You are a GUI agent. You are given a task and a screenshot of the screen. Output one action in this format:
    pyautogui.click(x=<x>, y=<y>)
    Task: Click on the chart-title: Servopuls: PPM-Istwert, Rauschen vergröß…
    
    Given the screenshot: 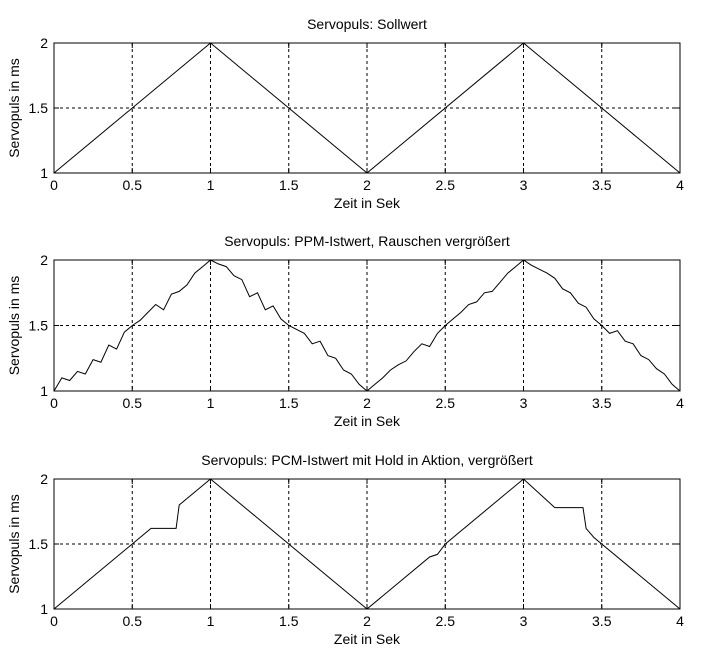 What is the action you would take?
    pyautogui.click(x=367, y=241)
    